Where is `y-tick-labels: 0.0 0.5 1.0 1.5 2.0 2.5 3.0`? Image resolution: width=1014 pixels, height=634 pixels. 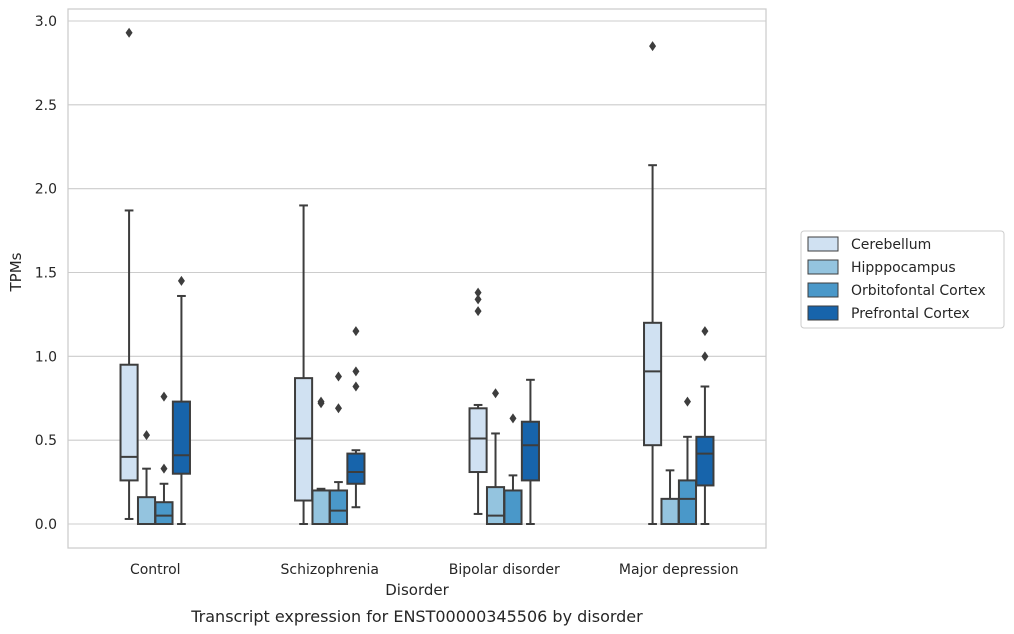 y-tick-labels: 0.0 0.5 1.0 1.5 2.0 2.5 3.0 is located at coordinates (46, 273).